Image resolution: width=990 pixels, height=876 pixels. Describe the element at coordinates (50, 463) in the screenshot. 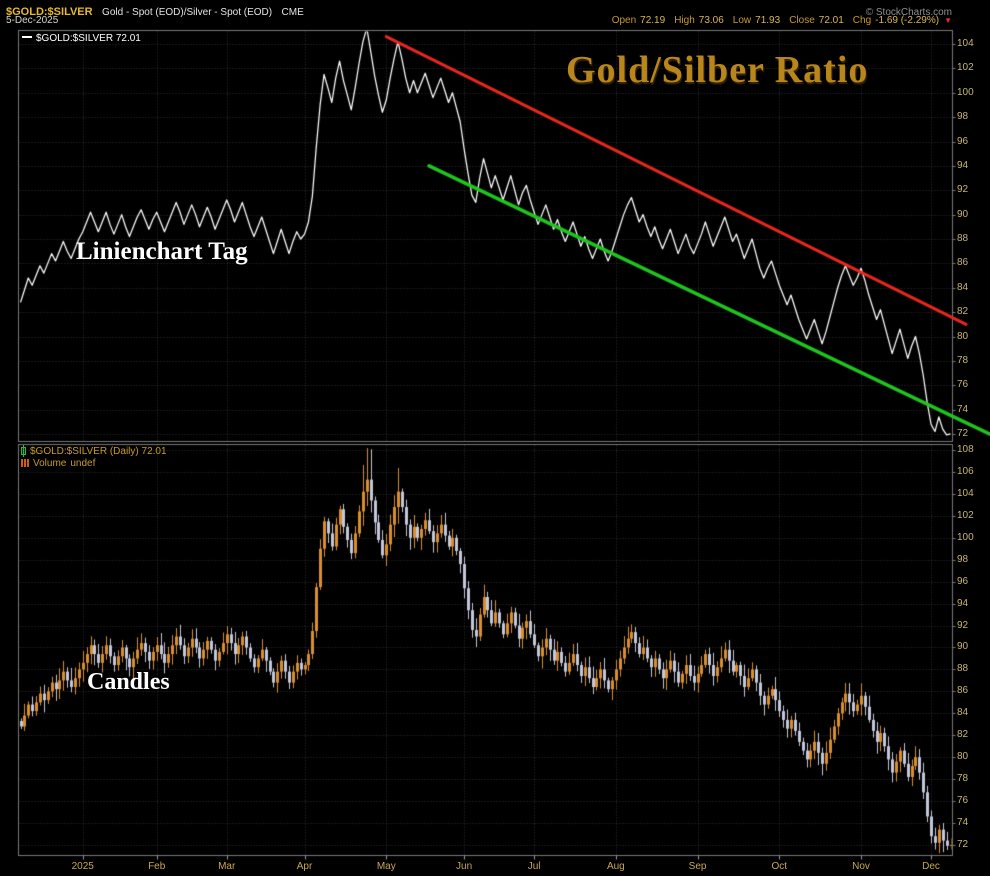

I see `volume-label: Volume` at that location.